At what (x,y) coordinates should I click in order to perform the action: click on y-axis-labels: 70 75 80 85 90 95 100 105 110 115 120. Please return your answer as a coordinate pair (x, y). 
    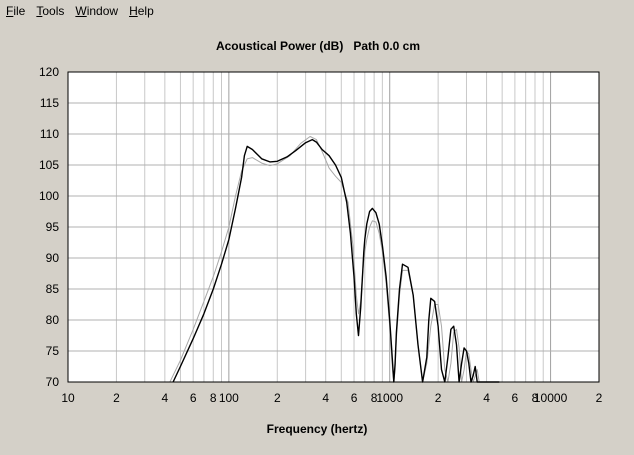
    Looking at the image, I should click on (49, 227).